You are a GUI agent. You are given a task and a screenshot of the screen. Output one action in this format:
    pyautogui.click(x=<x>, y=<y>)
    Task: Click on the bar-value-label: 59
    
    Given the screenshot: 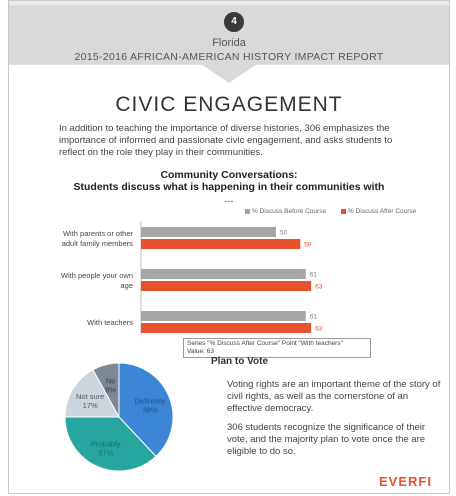 What is the action you would take?
    pyautogui.click(x=308, y=245)
    